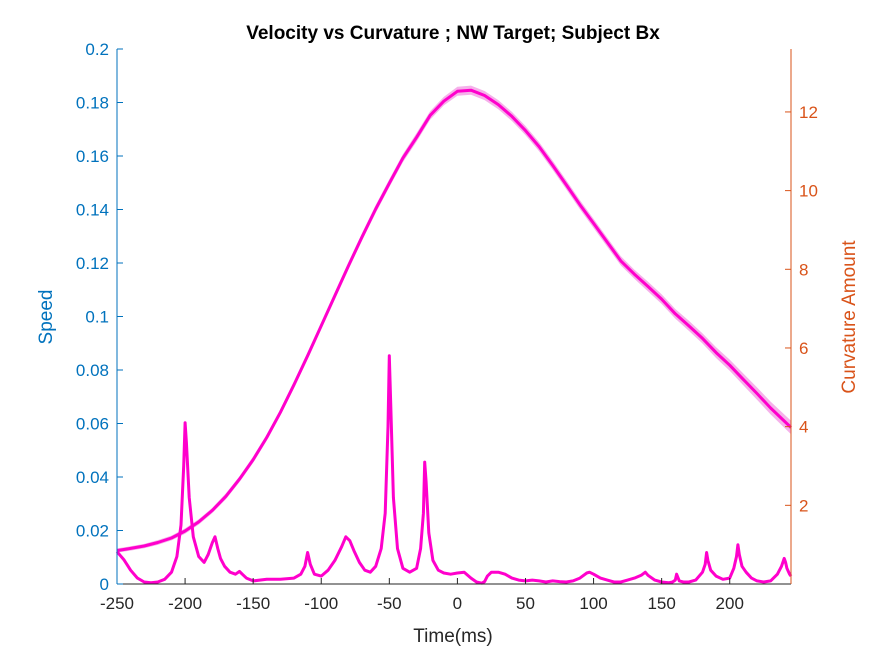 The image size is (875, 656). I want to click on x-tick-label: -50, so click(389, 603).